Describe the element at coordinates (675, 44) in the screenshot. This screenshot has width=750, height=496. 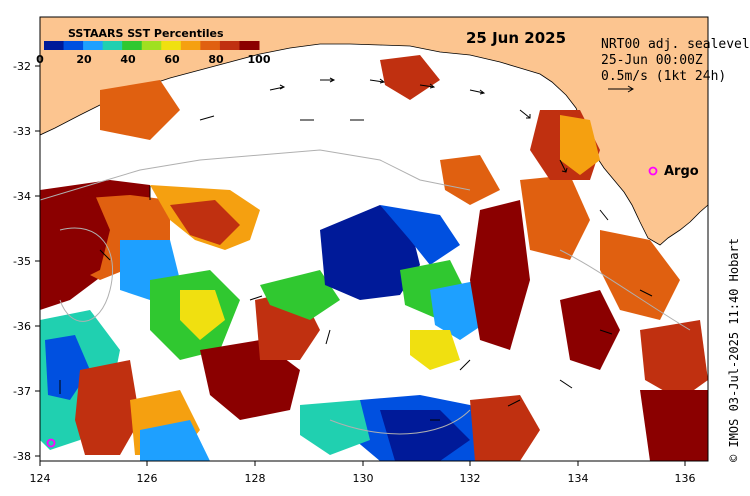
I see `info-sealevel-source: NRT00 adj. sealevel` at that location.